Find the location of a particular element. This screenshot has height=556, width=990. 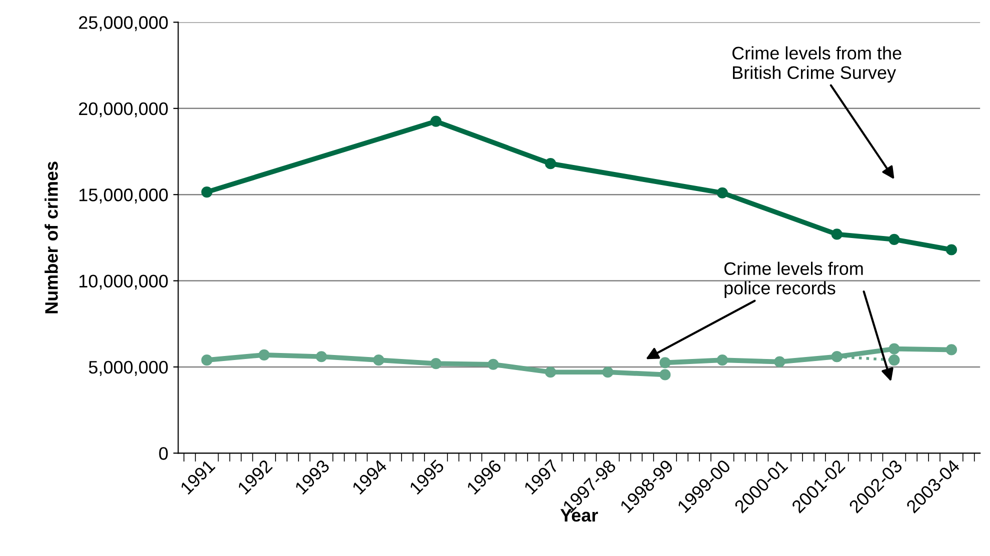

y-tick-label: 25,000,000 is located at coordinates (123, 24).